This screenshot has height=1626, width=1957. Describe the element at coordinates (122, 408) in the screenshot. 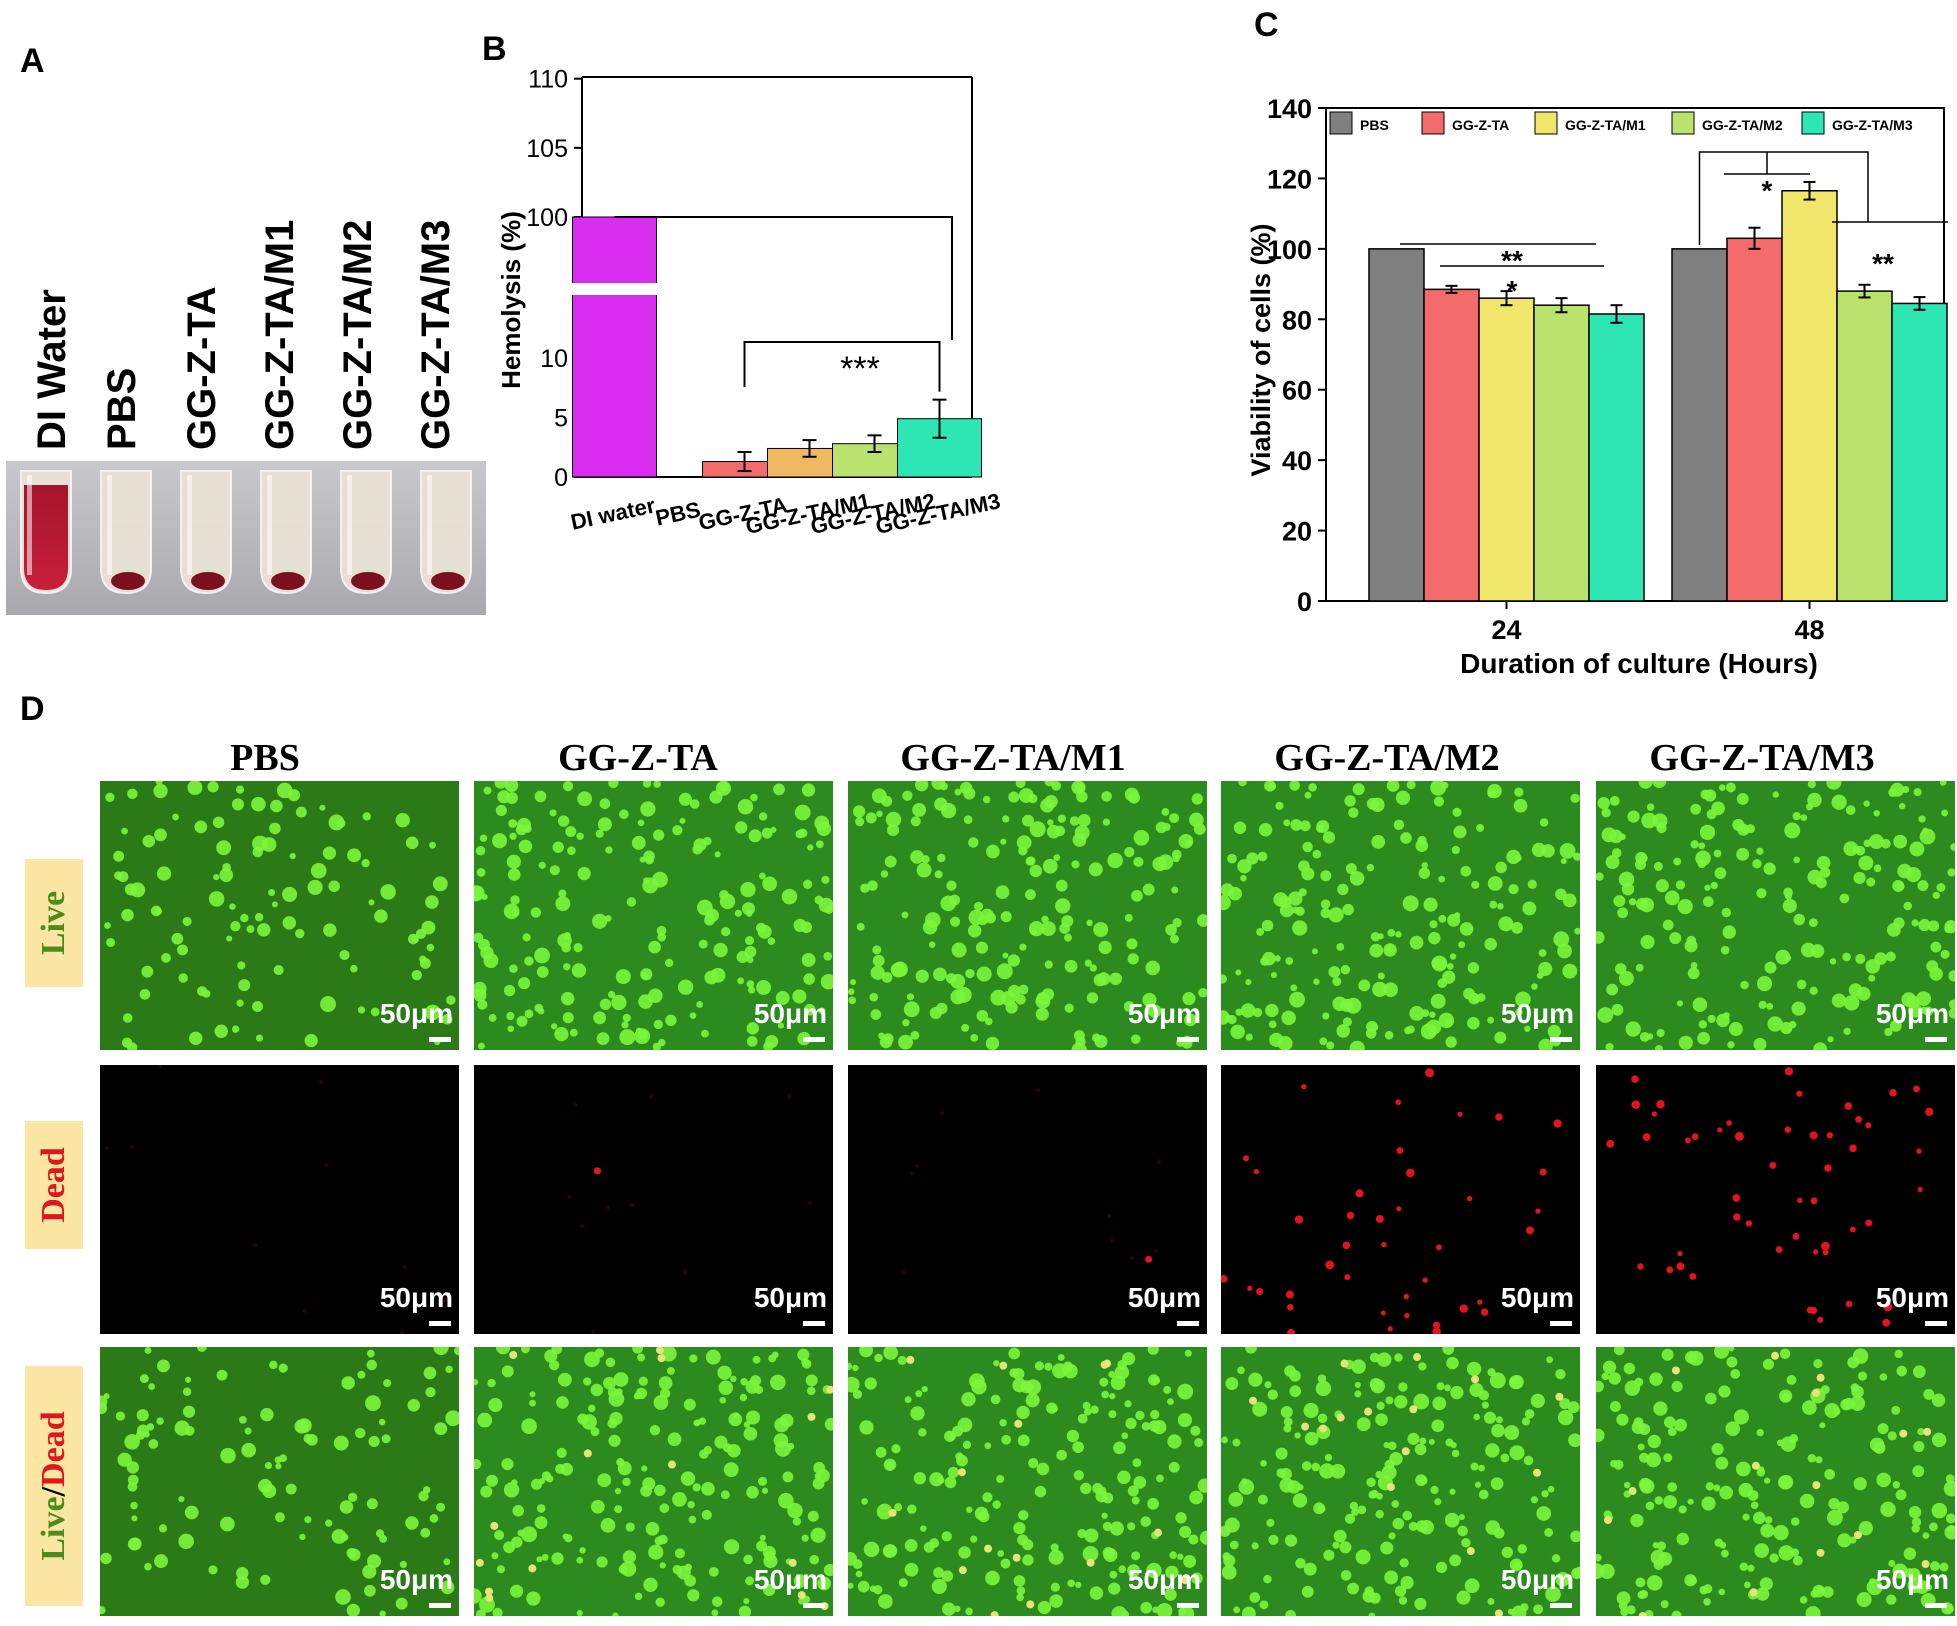

I see `tube-label-pbs: PBS` at that location.